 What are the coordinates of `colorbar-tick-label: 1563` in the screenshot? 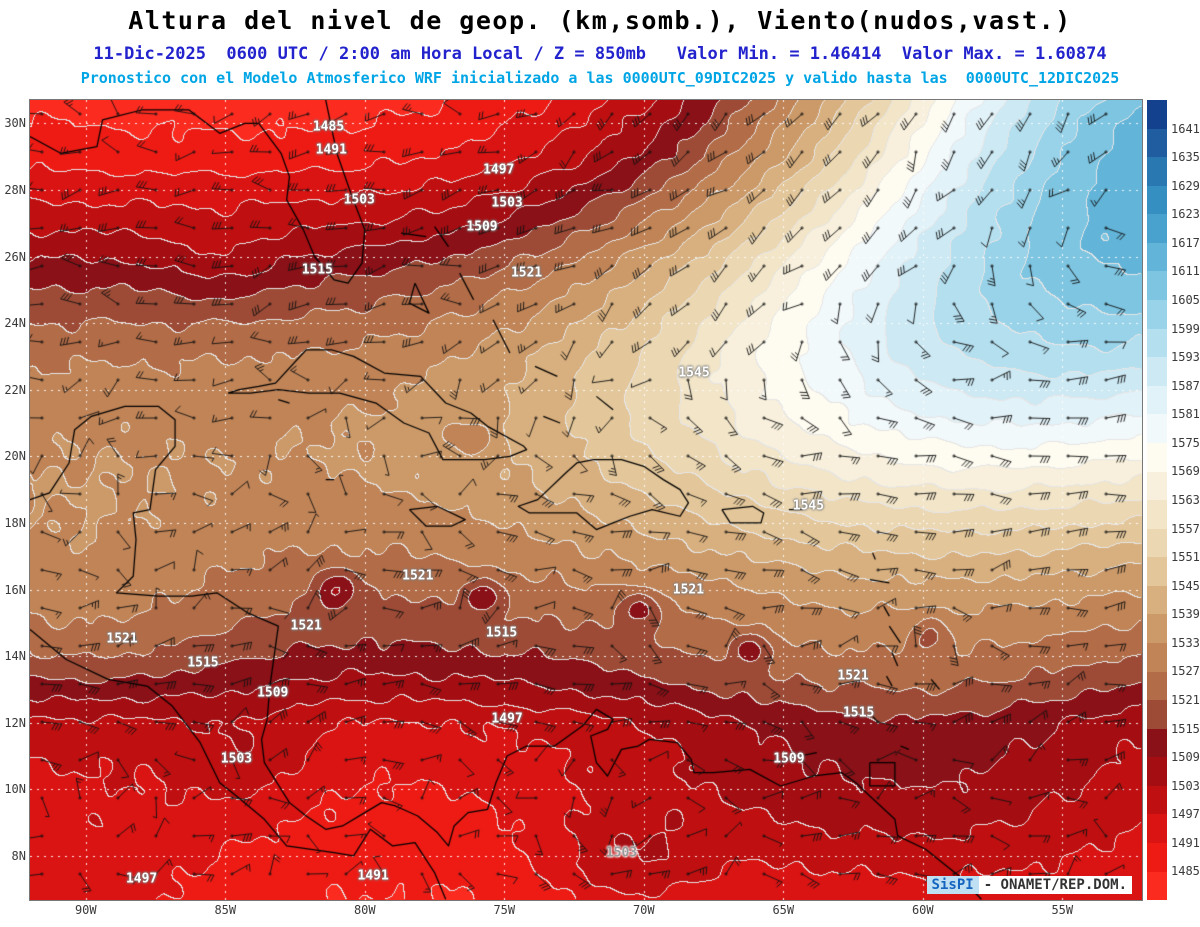 It's located at (1185, 500).